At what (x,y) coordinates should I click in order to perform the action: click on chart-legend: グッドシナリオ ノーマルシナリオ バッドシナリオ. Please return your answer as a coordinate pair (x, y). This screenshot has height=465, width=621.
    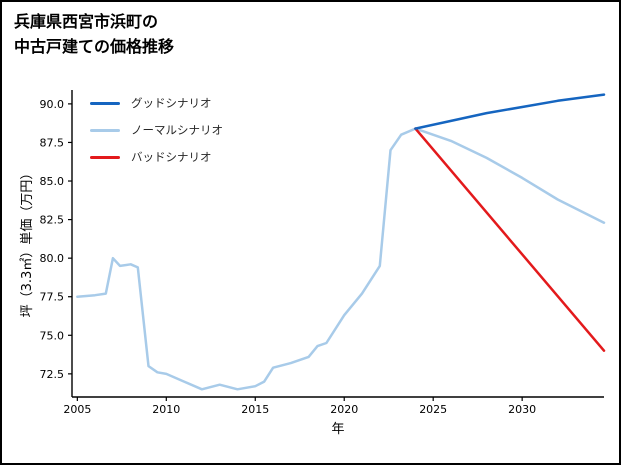
    Looking at the image, I should click on (156, 130).